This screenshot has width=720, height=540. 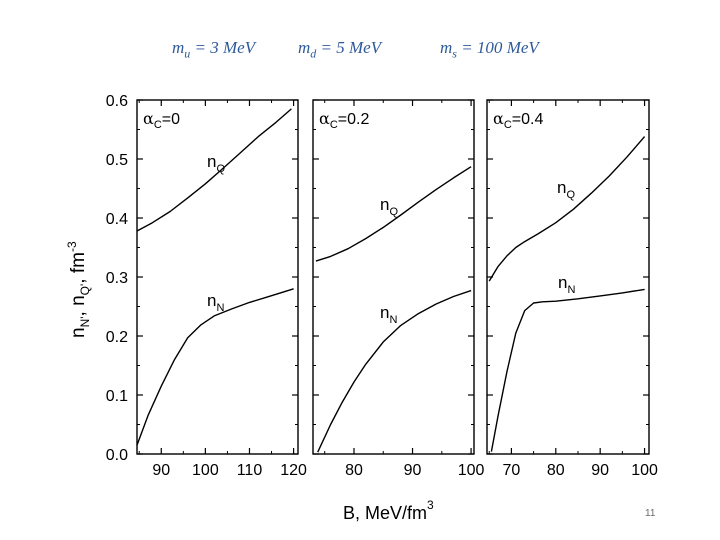 What do you see at coordinates (214, 49) in the screenshot?
I see `up-quark-mass: mu = 3 MeV` at bounding box center [214, 49].